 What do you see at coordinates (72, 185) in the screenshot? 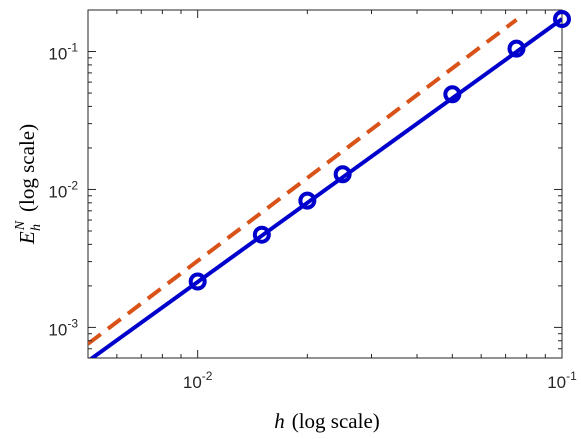
I see `y-tick-exponent: -2` at bounding box center [72, 185].